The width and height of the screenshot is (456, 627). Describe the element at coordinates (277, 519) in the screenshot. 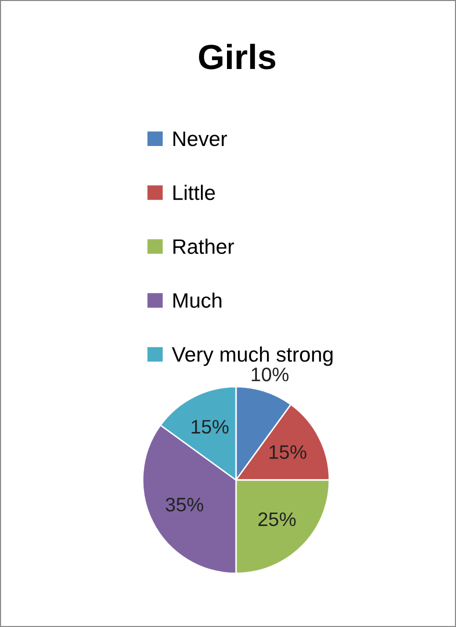

I see `data-label: 25%` at that location.